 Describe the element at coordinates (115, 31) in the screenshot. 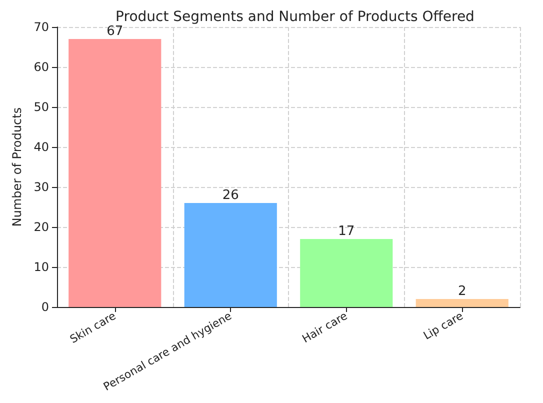

I see `data-label: 67` at that location.